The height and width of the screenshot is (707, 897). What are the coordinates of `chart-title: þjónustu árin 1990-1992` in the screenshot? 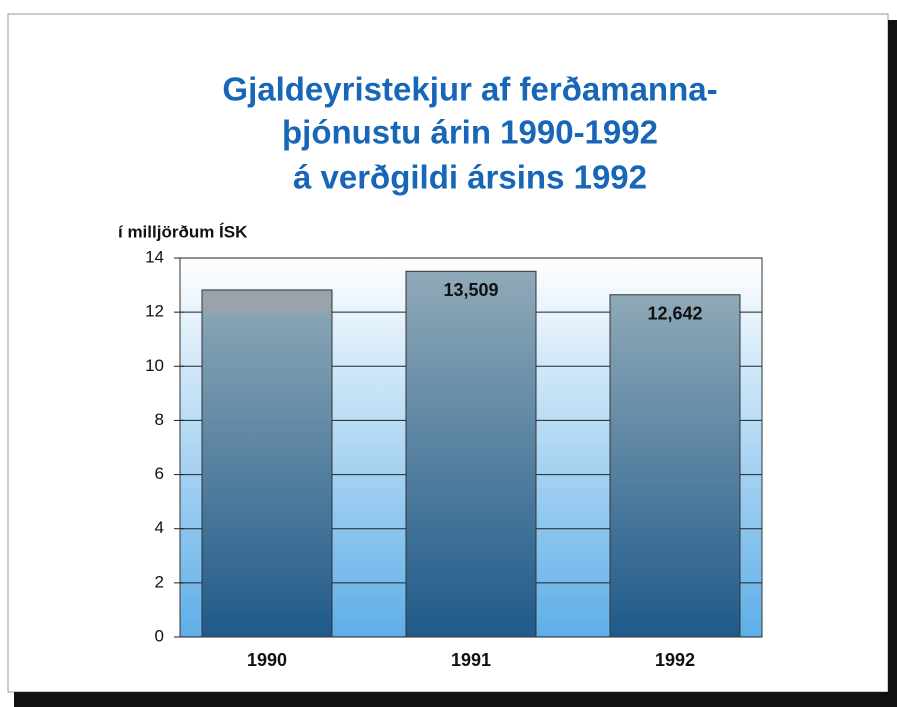 It's located at (470, 132).